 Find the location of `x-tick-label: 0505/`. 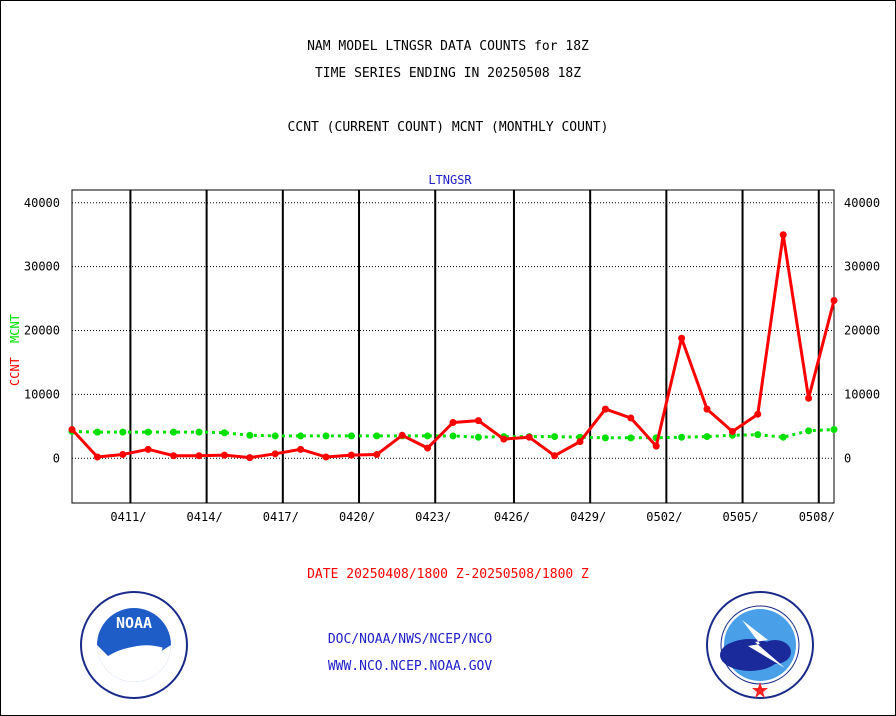

x-tick-label: 0505/ is located at coordinates (740, 517).